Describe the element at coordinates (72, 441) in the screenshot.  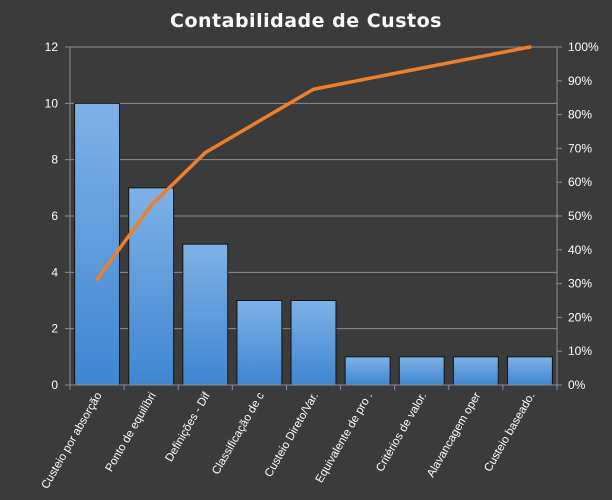
I see `category-label: Custeio por absorção` at that location.